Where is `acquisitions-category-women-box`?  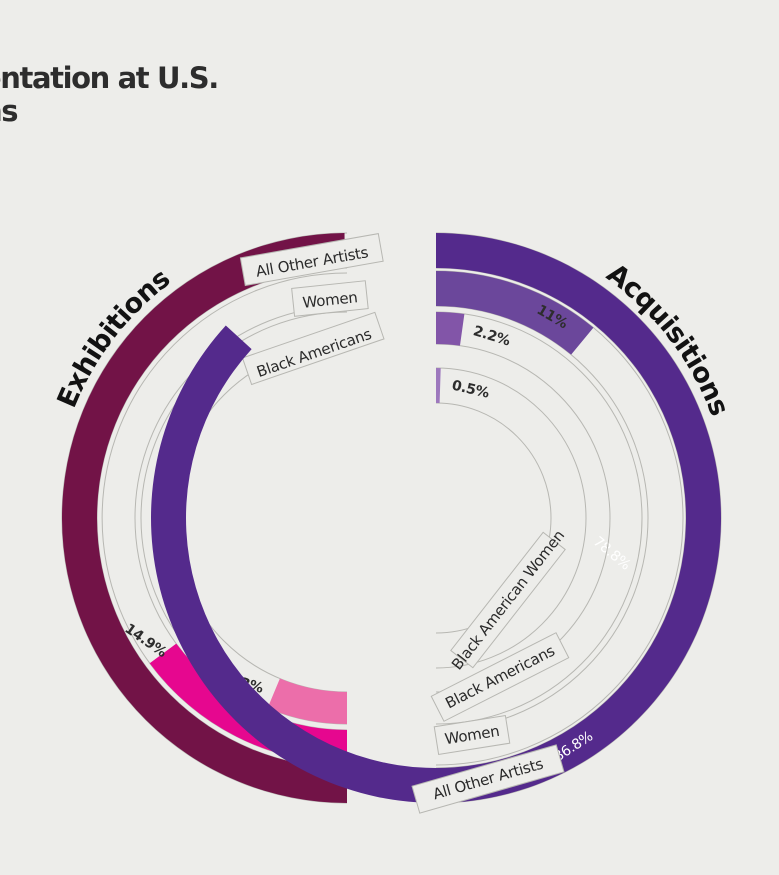
acquisitions-category-women-box is located at coordinates (472, 735).